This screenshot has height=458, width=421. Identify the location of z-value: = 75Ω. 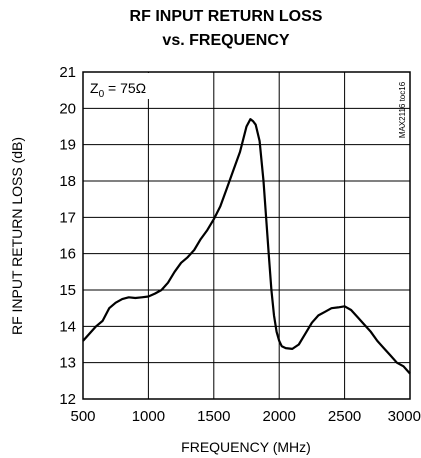
(125, 88).